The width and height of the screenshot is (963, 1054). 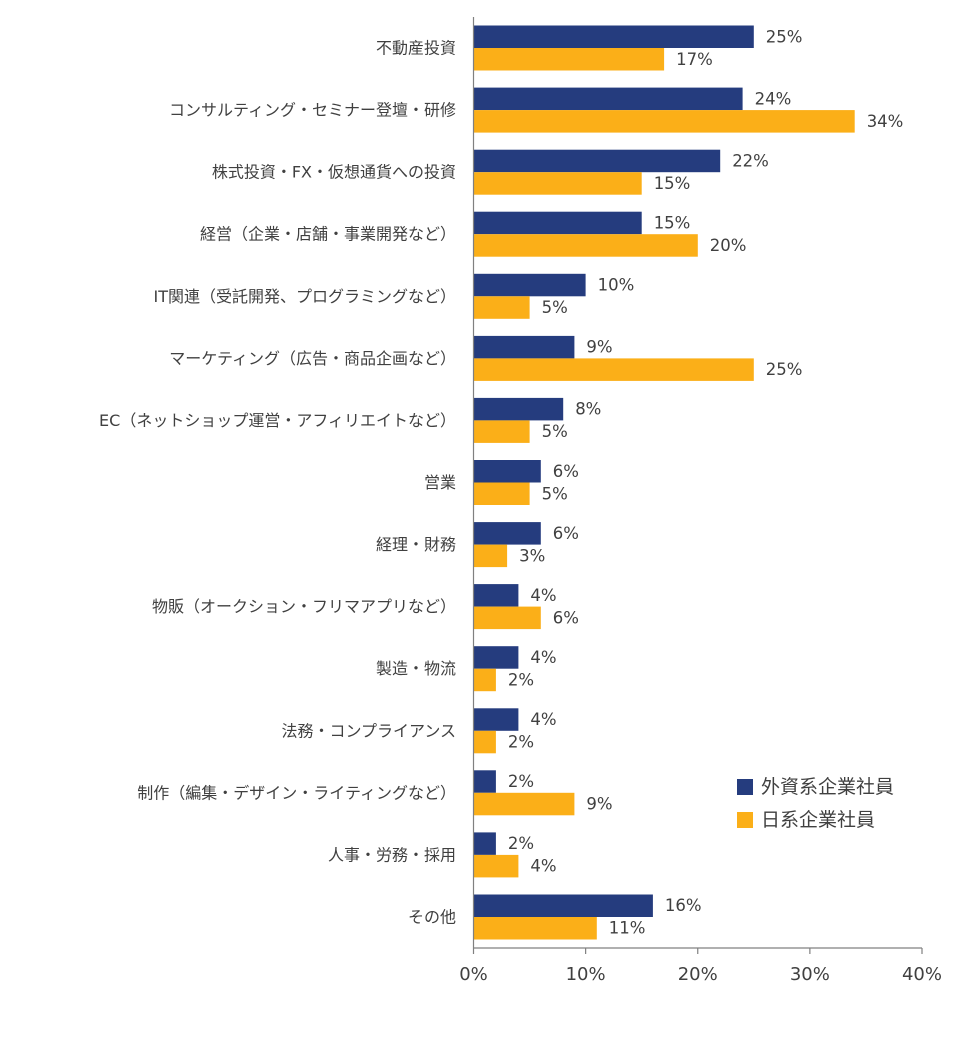 I want to click on category-label: 法務・コンプライアンス, so click(x=368, y=730).